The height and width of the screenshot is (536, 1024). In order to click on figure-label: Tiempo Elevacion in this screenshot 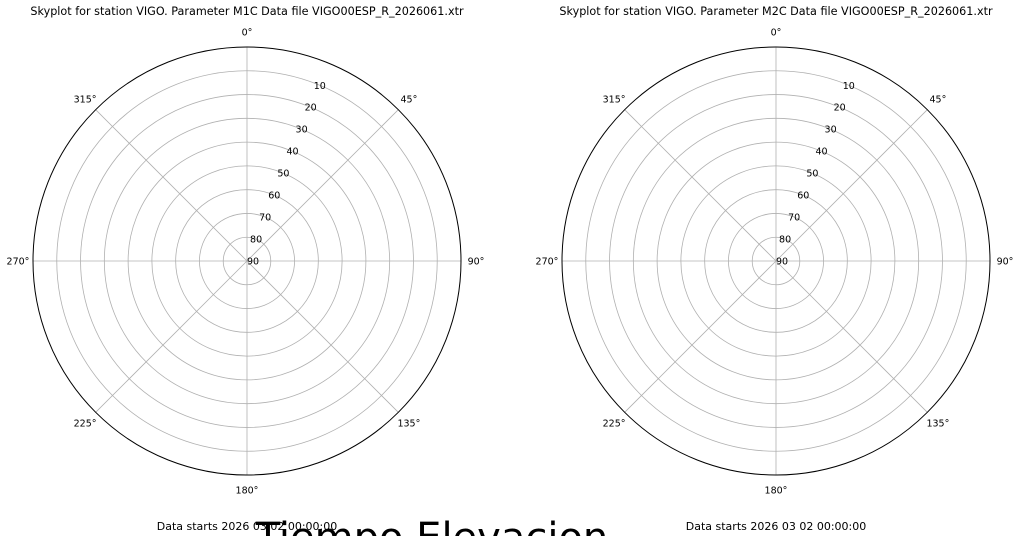, I will do `click(432, 525)`.